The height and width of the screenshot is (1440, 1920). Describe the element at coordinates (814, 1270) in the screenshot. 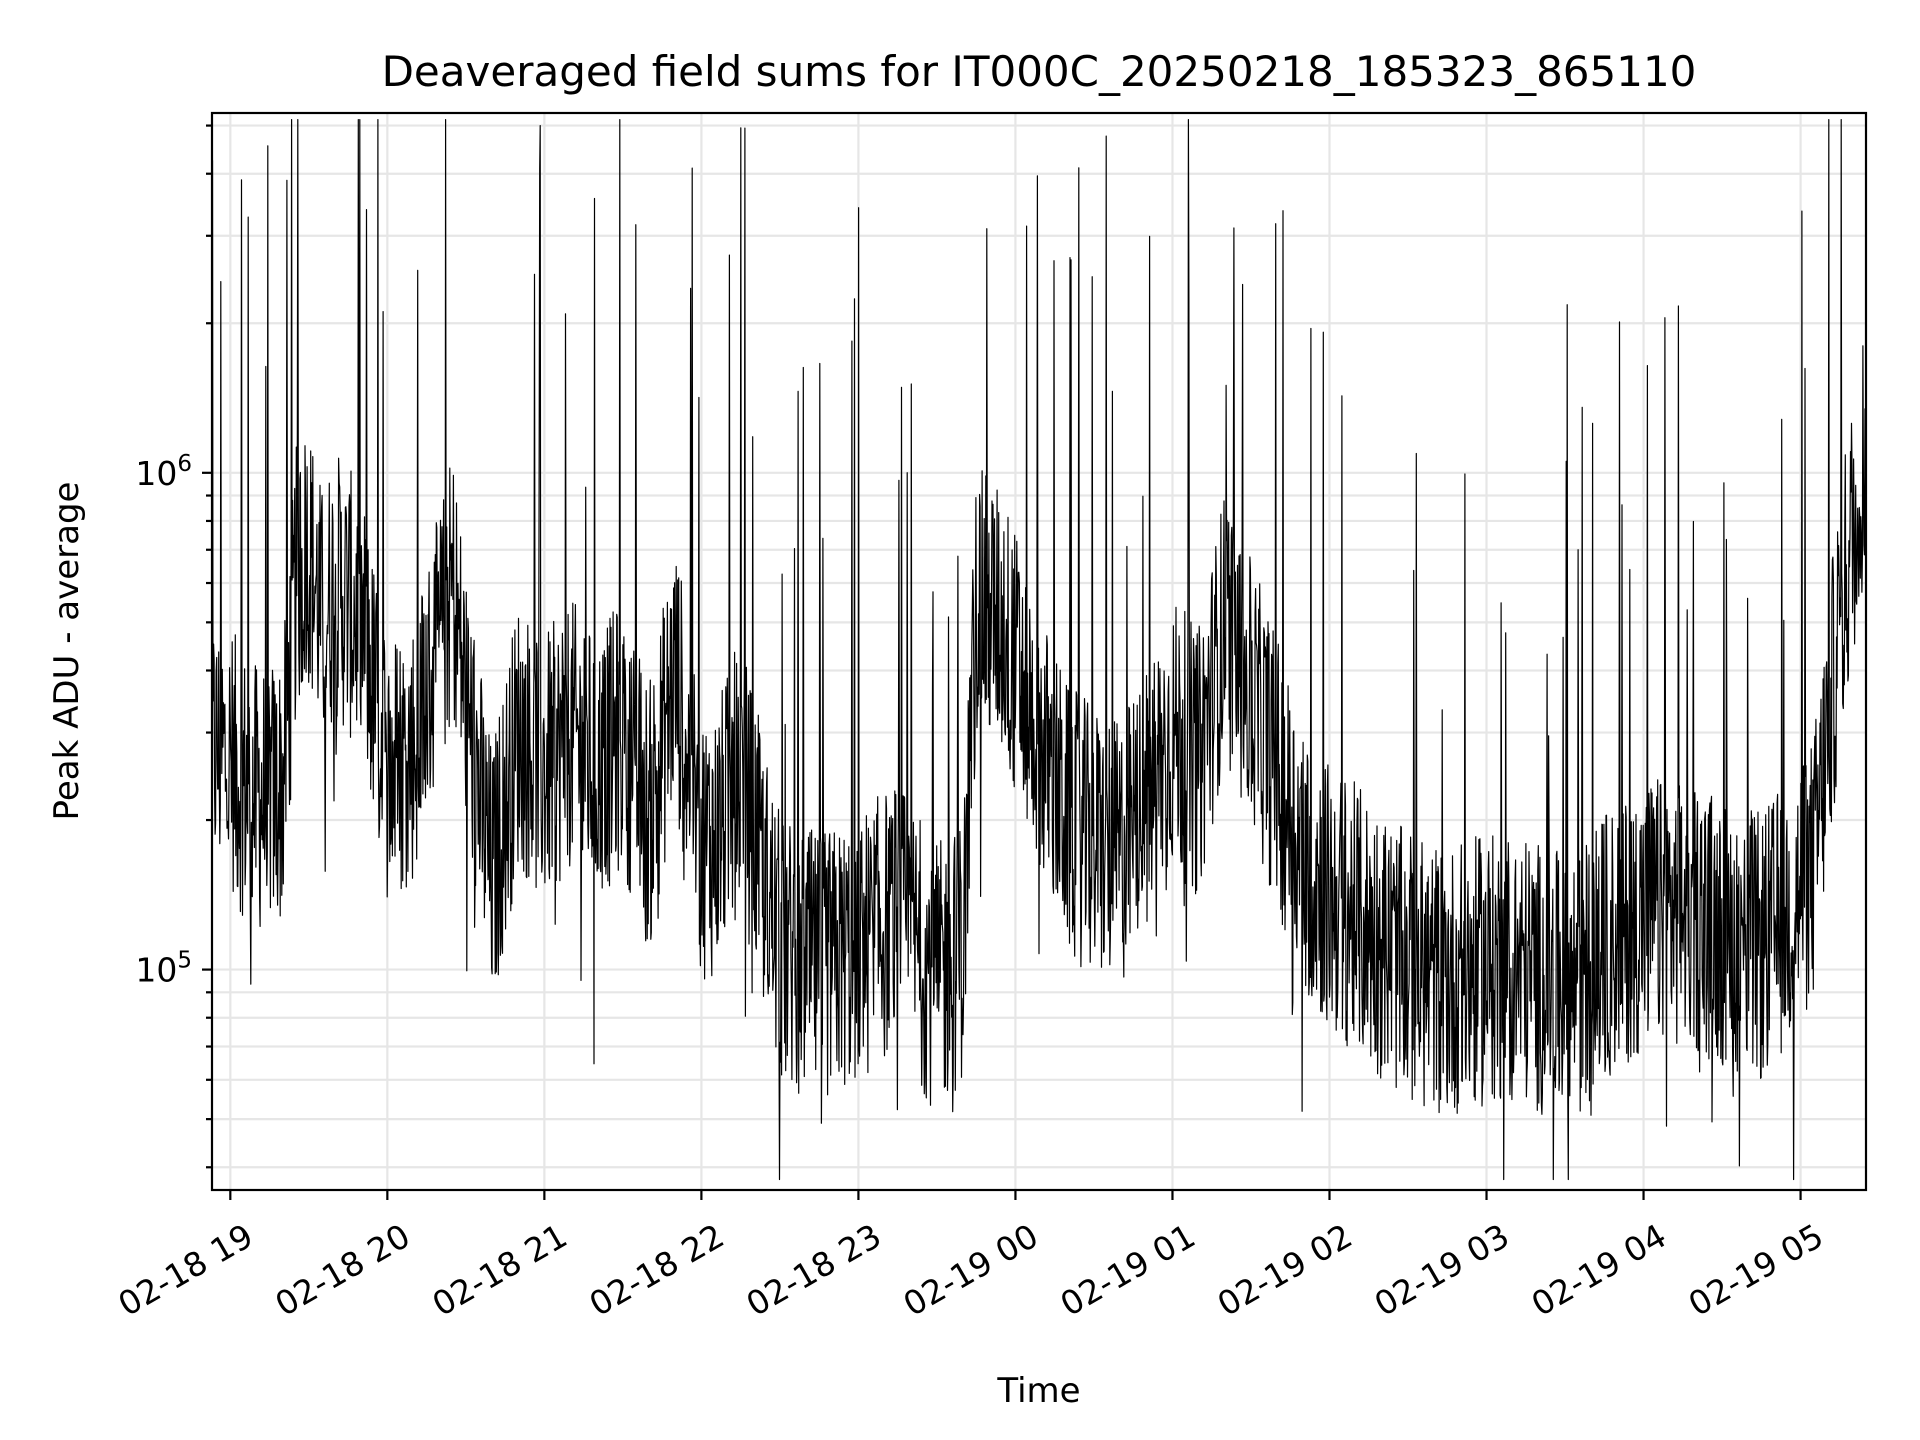

I see `x-tick-label: 02-18 23` at that location.